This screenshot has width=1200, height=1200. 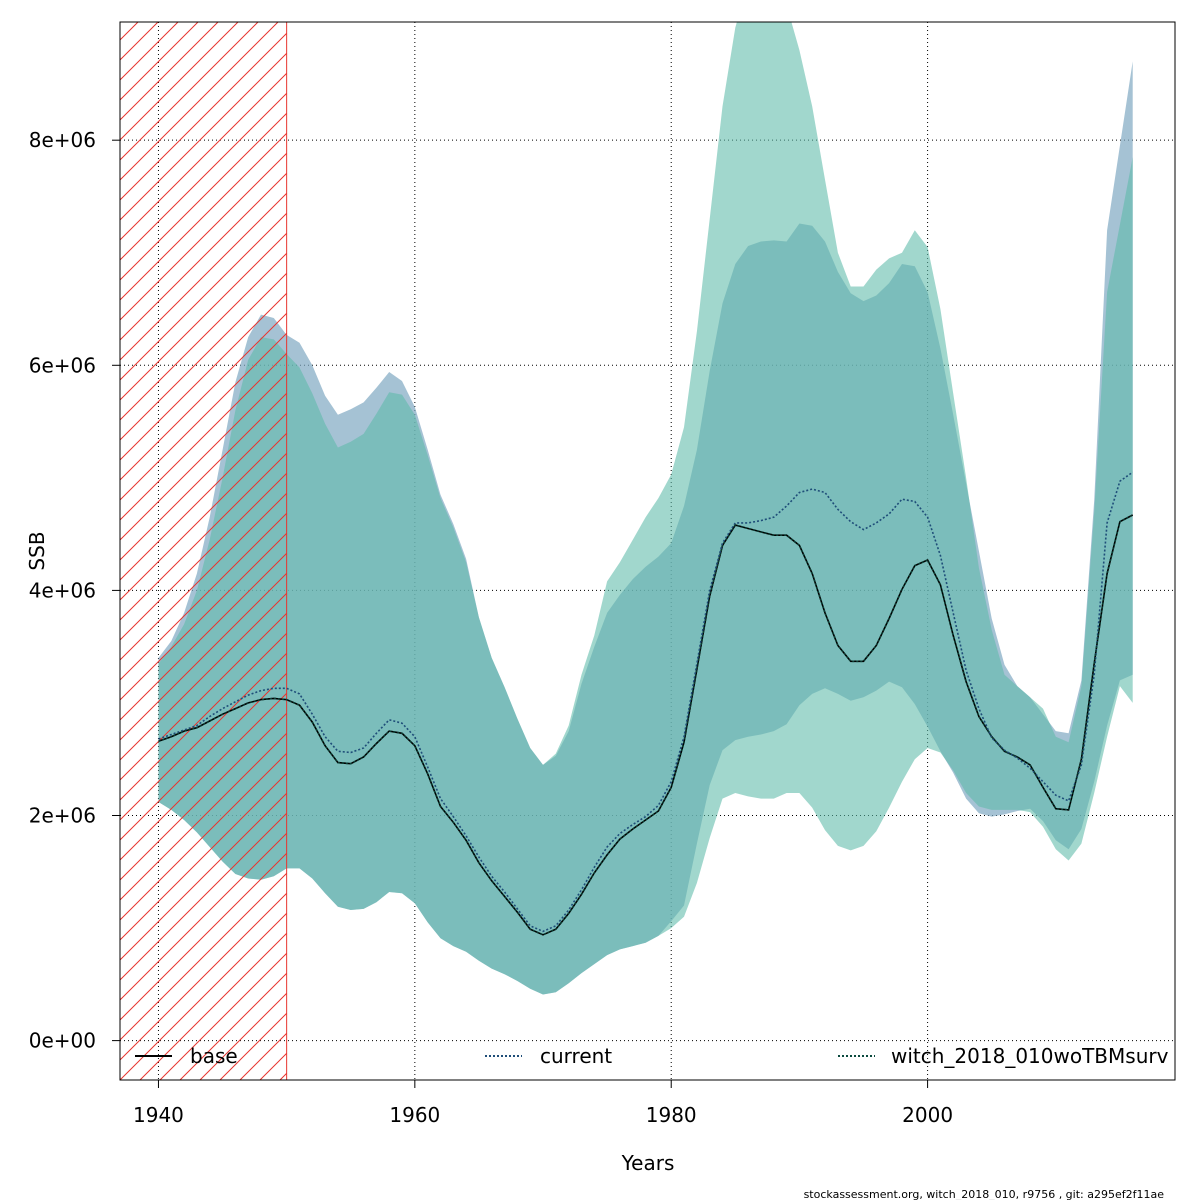 I want to click on x-axis: 1940 1960 1980 2000, so click(x=543, y=1103).